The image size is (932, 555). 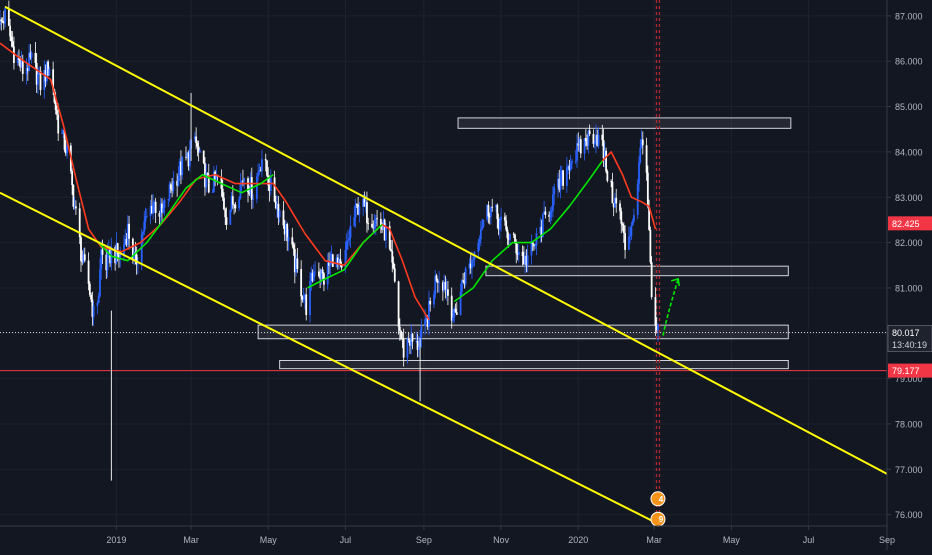 What do you see at coordinates (909, 515) in the screenshot?
I see `y-tick-label: 76.000` at bounding box center [909, 515].